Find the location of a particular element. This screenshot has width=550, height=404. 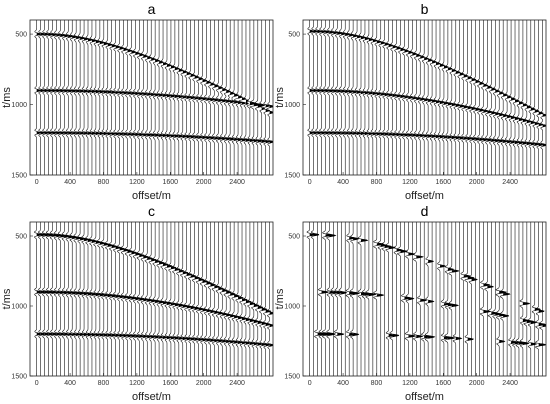

x-tick-label: 800 is located at coordinates (377, 182).